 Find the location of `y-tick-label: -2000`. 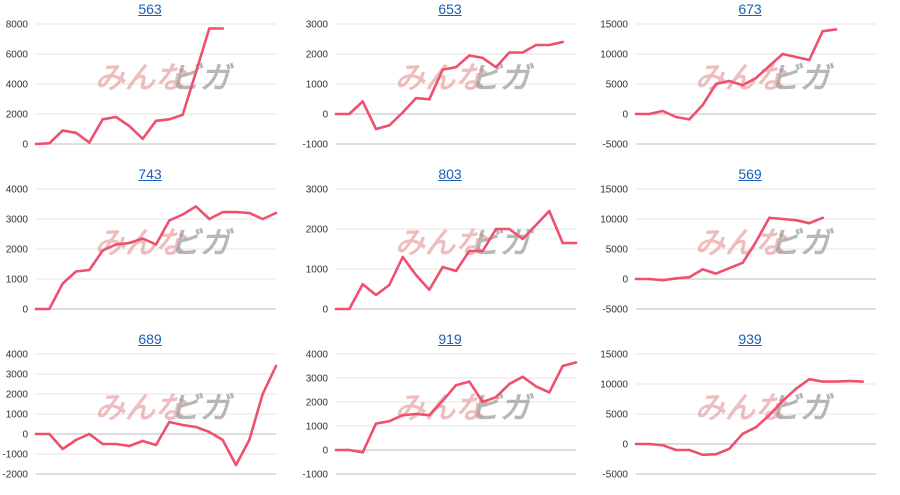

y-tick-label: -2000 is located at coordinates (15, 475).